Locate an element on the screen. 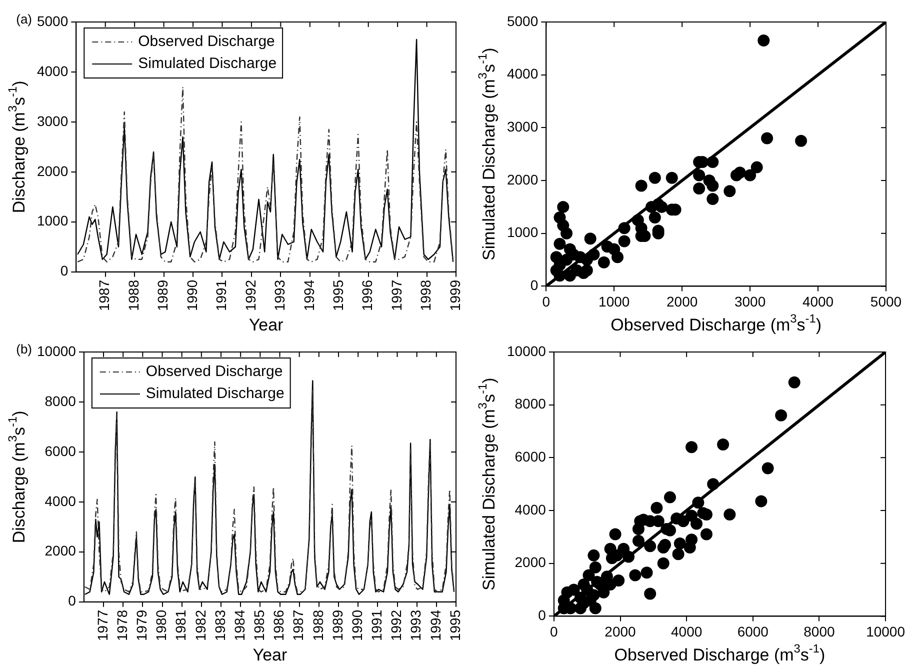  x-tick-label: 8000 is located at coordinates (819, 631).